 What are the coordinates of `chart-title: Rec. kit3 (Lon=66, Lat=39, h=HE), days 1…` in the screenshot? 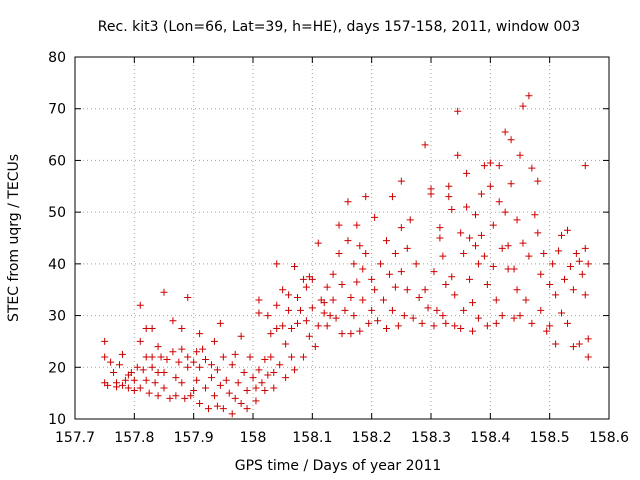 It's located at (339, 27).